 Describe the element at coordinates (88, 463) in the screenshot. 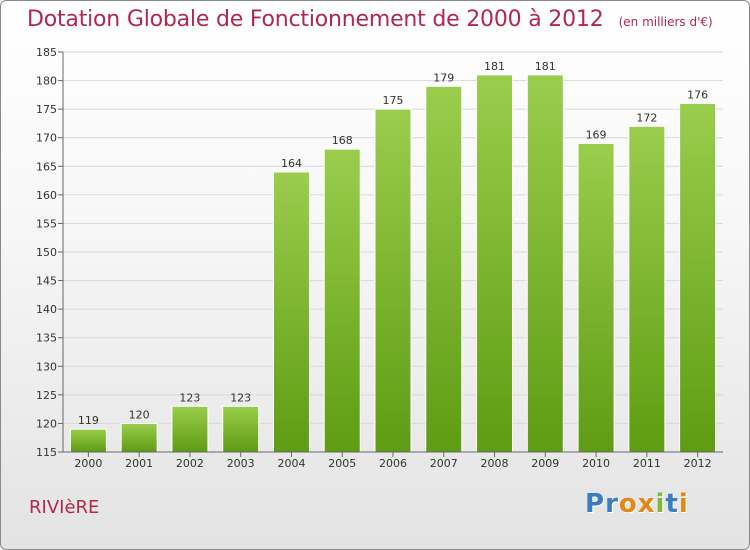

I see `x-tick-label: 2000` at that location.